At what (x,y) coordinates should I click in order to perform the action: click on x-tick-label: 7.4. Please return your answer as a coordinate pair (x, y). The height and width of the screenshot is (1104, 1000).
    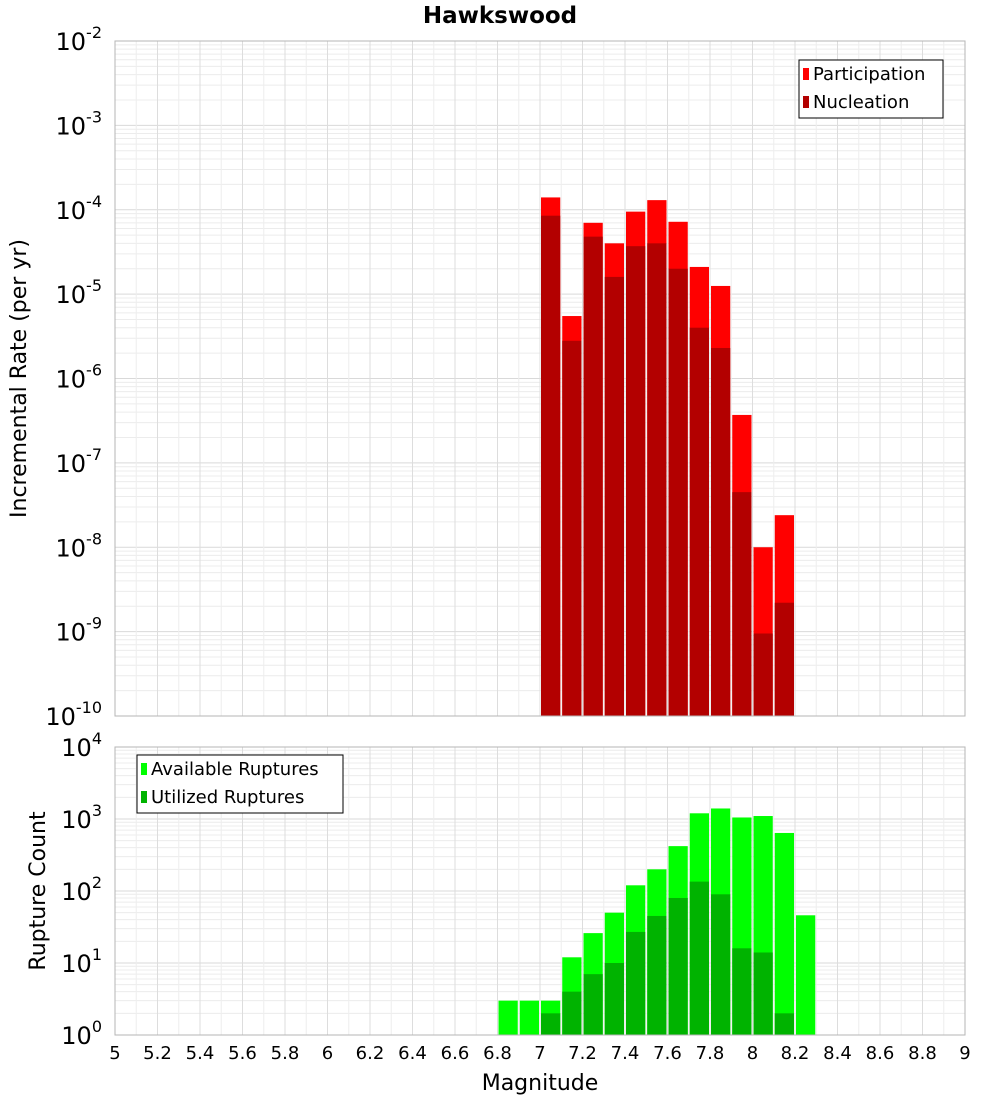
    Looking at the image, I should click on (625, 1053).